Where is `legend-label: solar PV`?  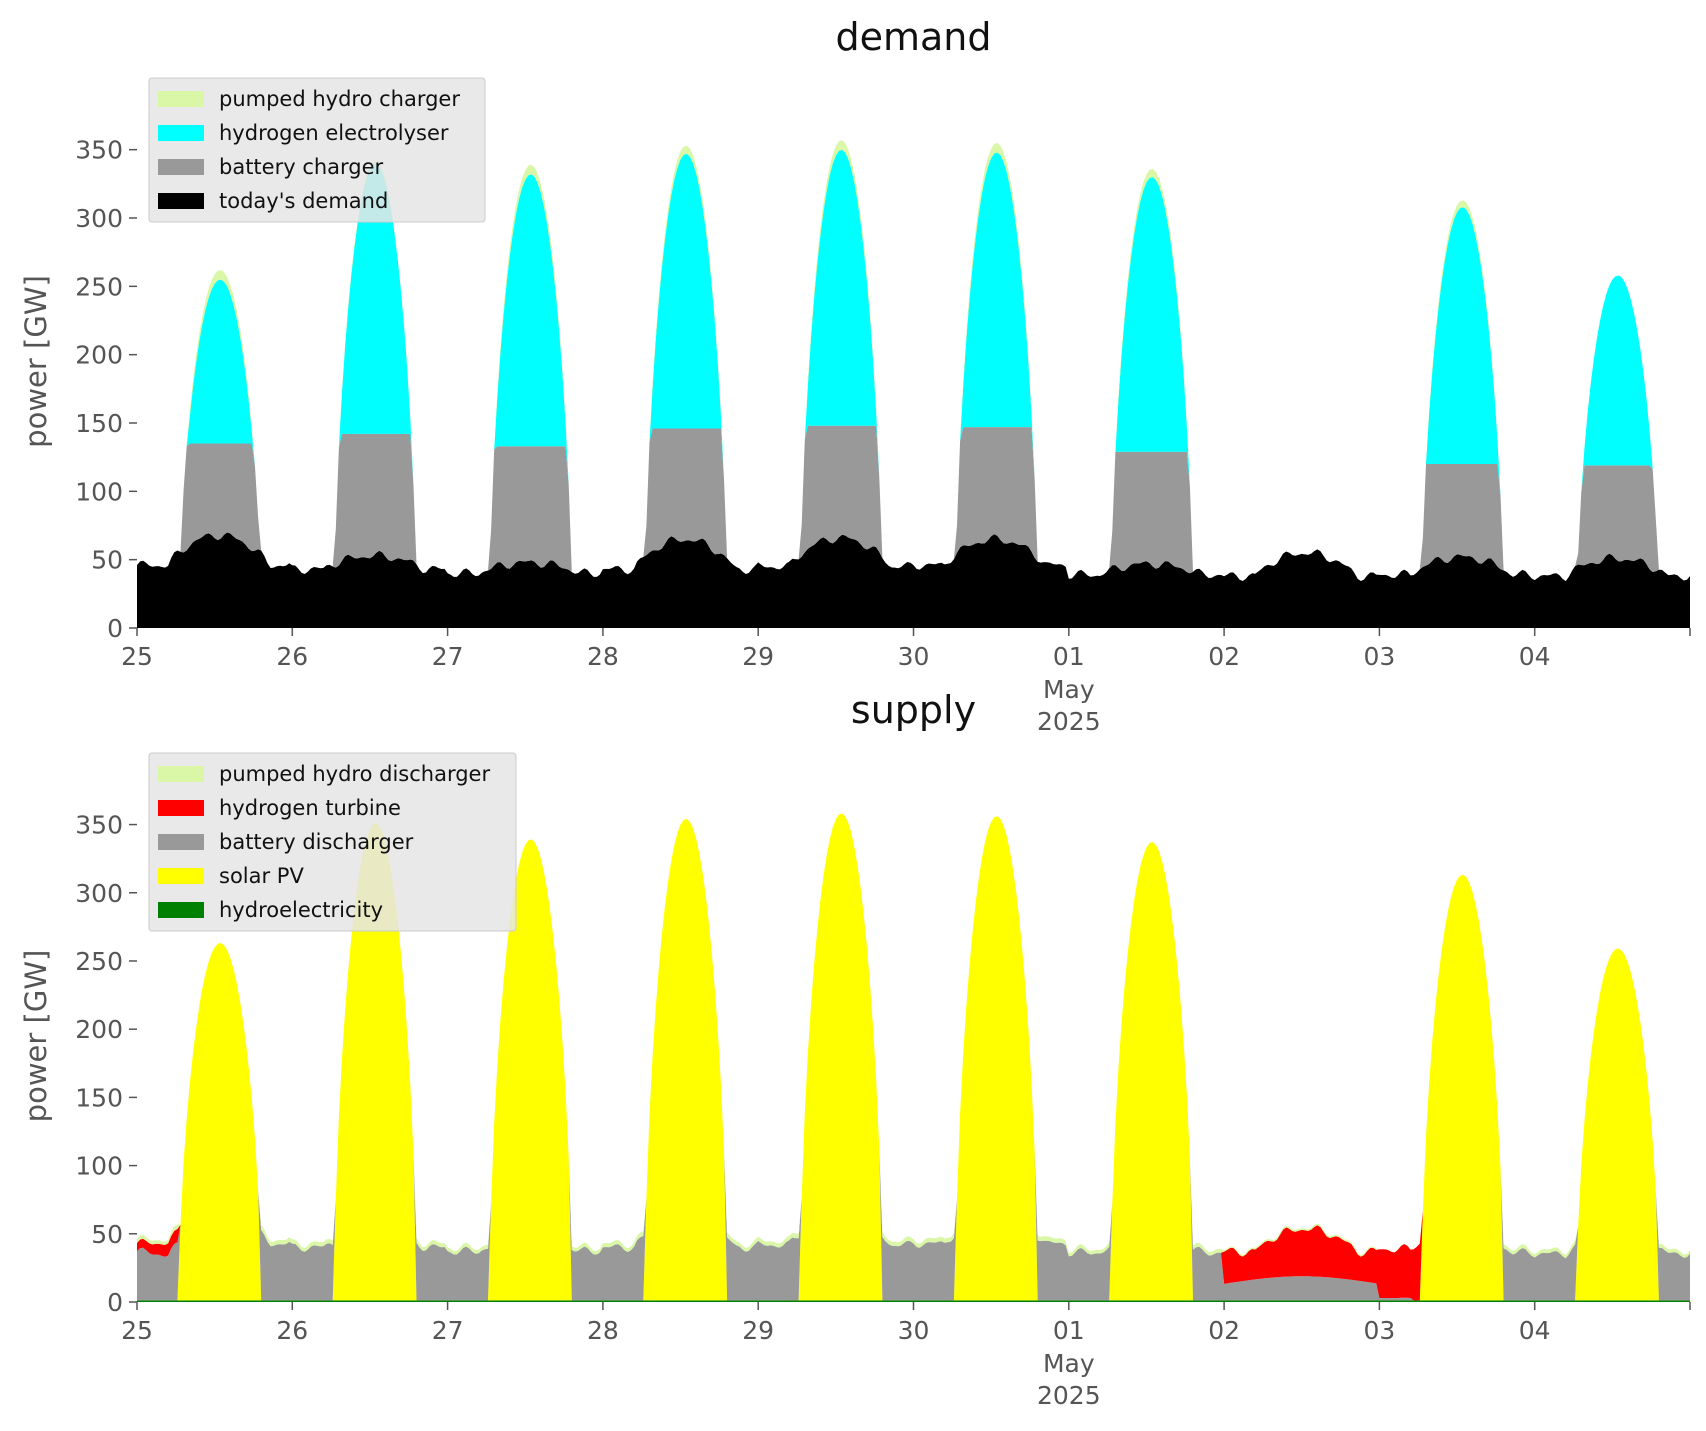 legend-label: solar PV is located at coordinates (261, 876).